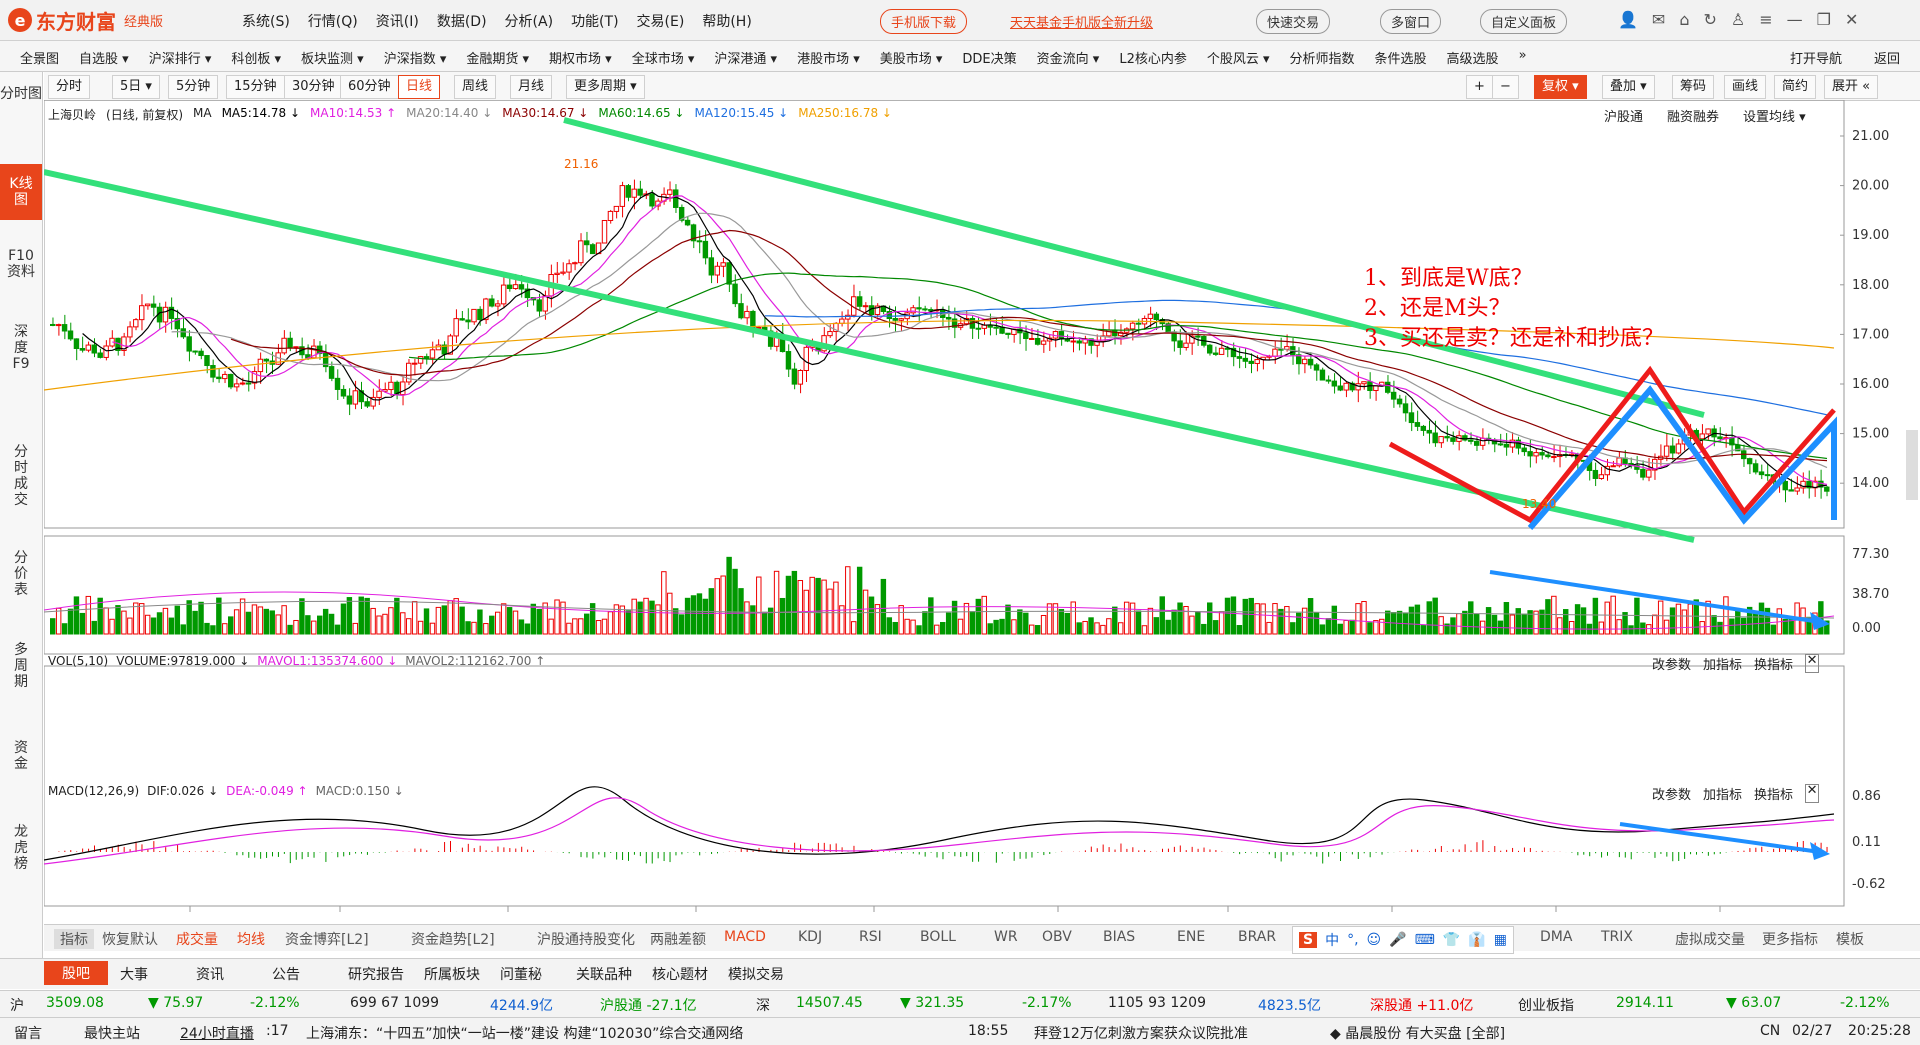 The width and height of the screenshot is (1920, 1045). I want to click on open-nav-button: 打开导航, so click(1816, 59).